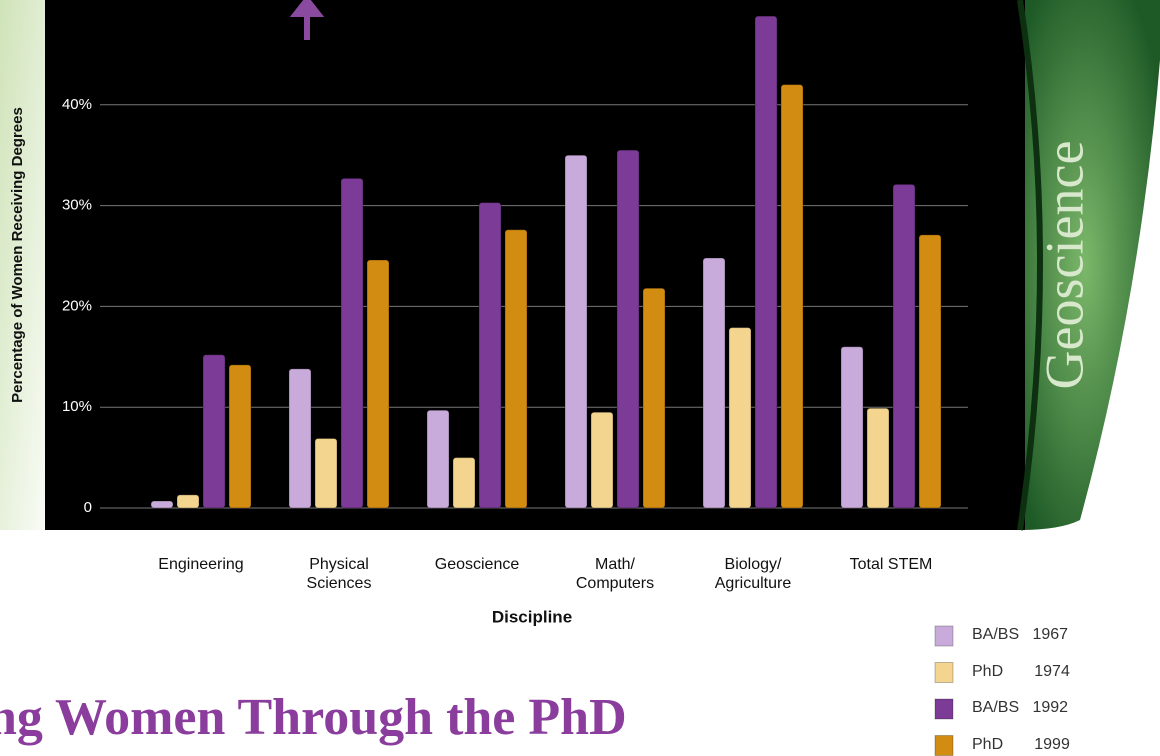 Image resolution: width=1160 pixels, height=756 pixels. What do you see at coordinates (77, 305) in the screenshot?
I see `y-tick-label: 20%` at bounding box center [77, 305].